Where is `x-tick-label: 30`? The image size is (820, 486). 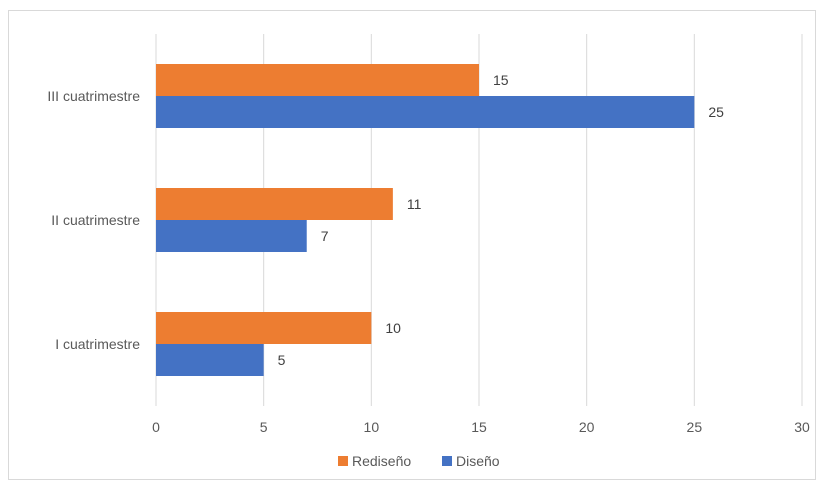 x-tick-label: 30 is located at coordinates (802, 427).